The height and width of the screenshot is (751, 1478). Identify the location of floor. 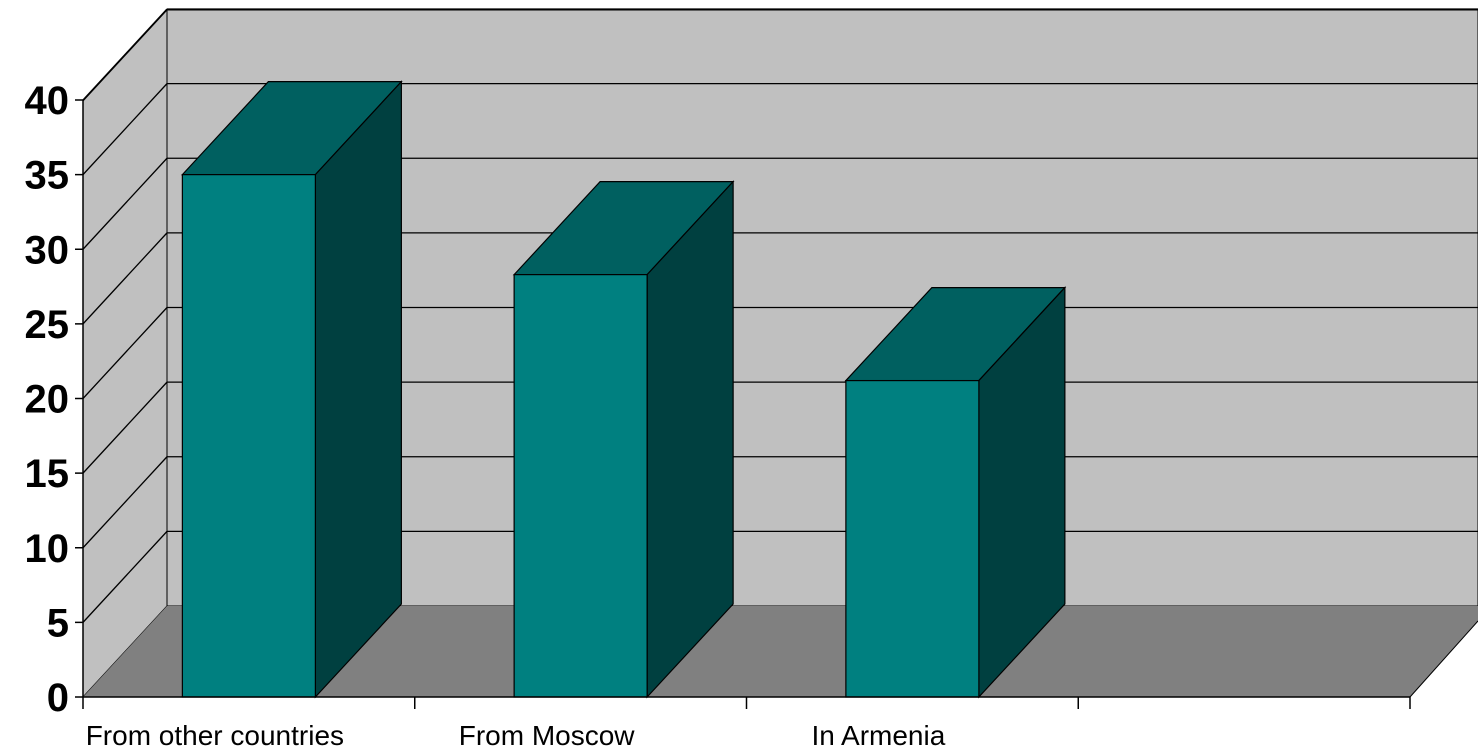
(780, 651).